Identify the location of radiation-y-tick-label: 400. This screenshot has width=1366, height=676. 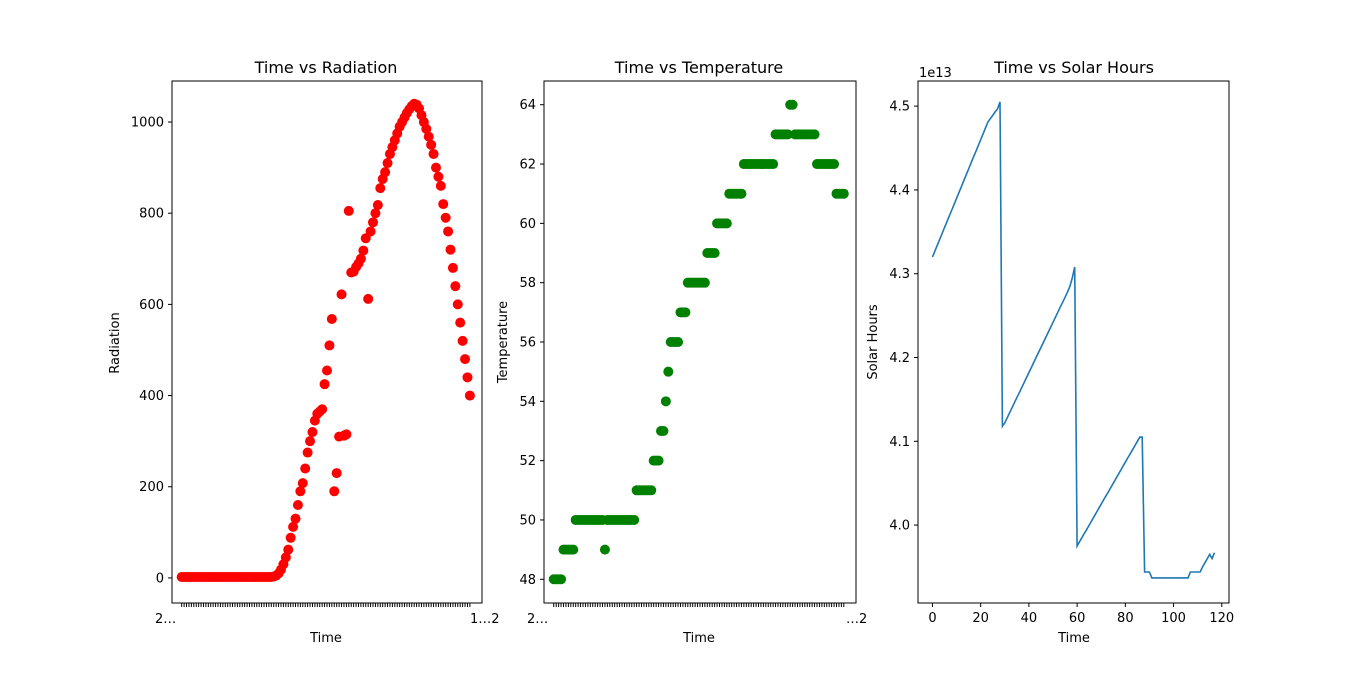
(151, 396).